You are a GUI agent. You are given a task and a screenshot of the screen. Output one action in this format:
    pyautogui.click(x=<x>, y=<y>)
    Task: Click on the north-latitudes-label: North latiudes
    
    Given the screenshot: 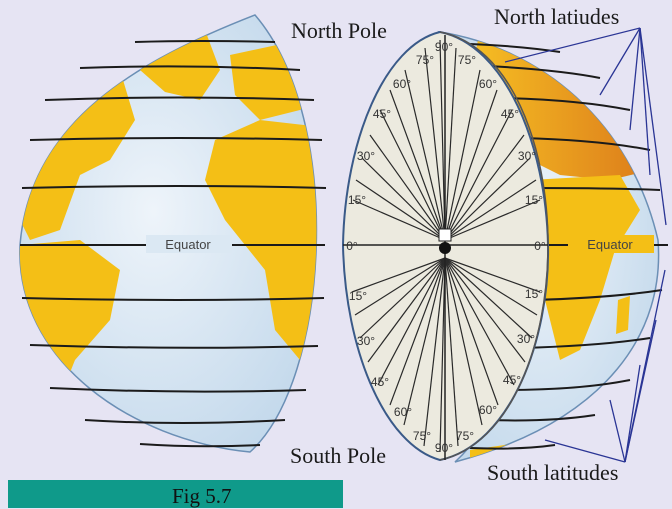 What is the action you would take?
    pyautogui.click(x=557, y=16)
    